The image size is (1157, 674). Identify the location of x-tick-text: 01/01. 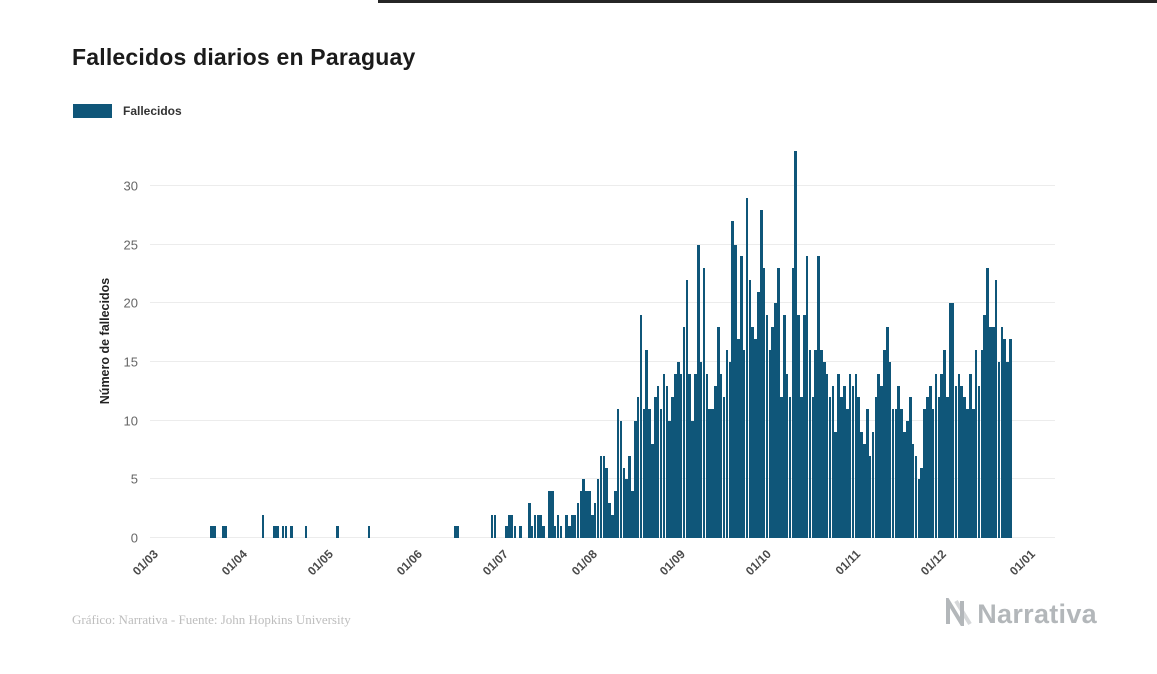
(1022, 563).